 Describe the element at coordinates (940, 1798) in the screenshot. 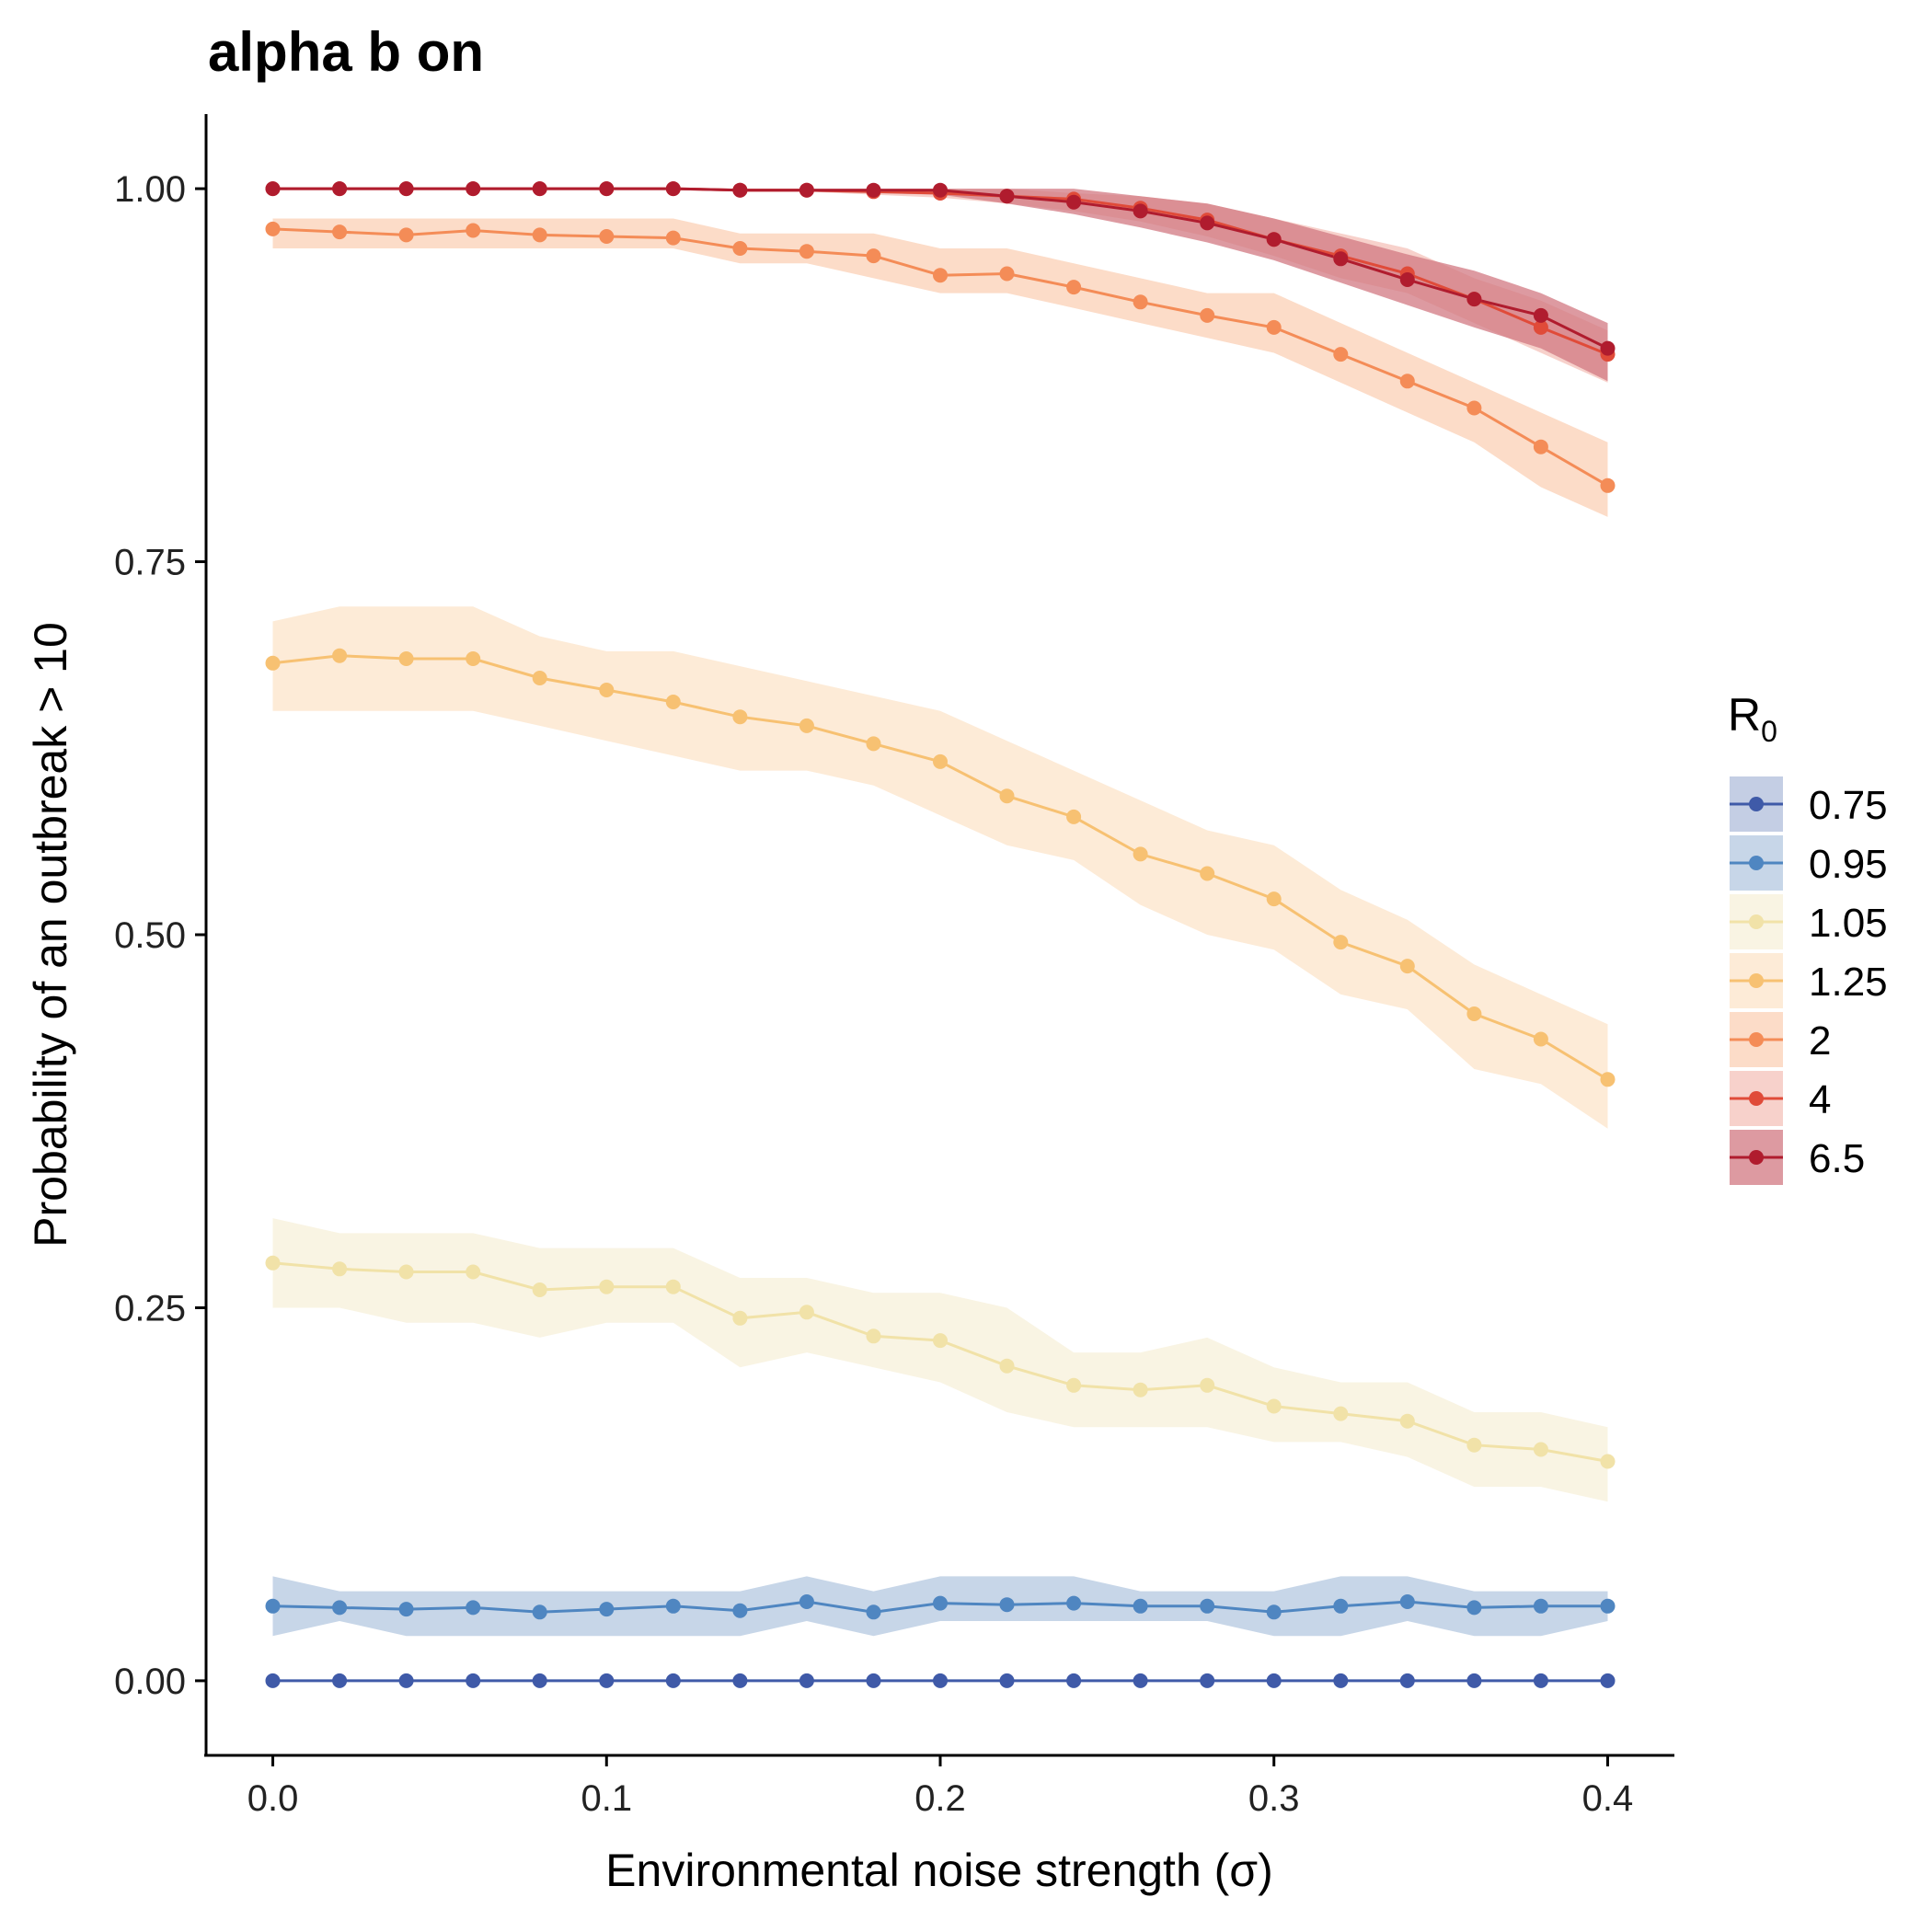

I see `x-tick-label: 0.2` at that location.